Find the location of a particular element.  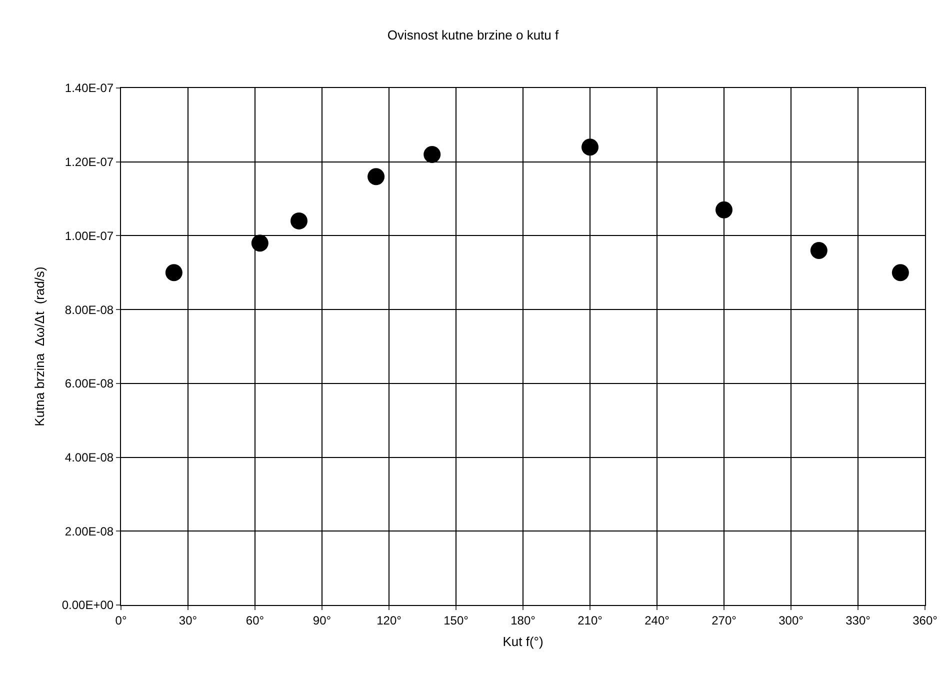

x-tick-label: 60° is located at coordinates (255, 620).